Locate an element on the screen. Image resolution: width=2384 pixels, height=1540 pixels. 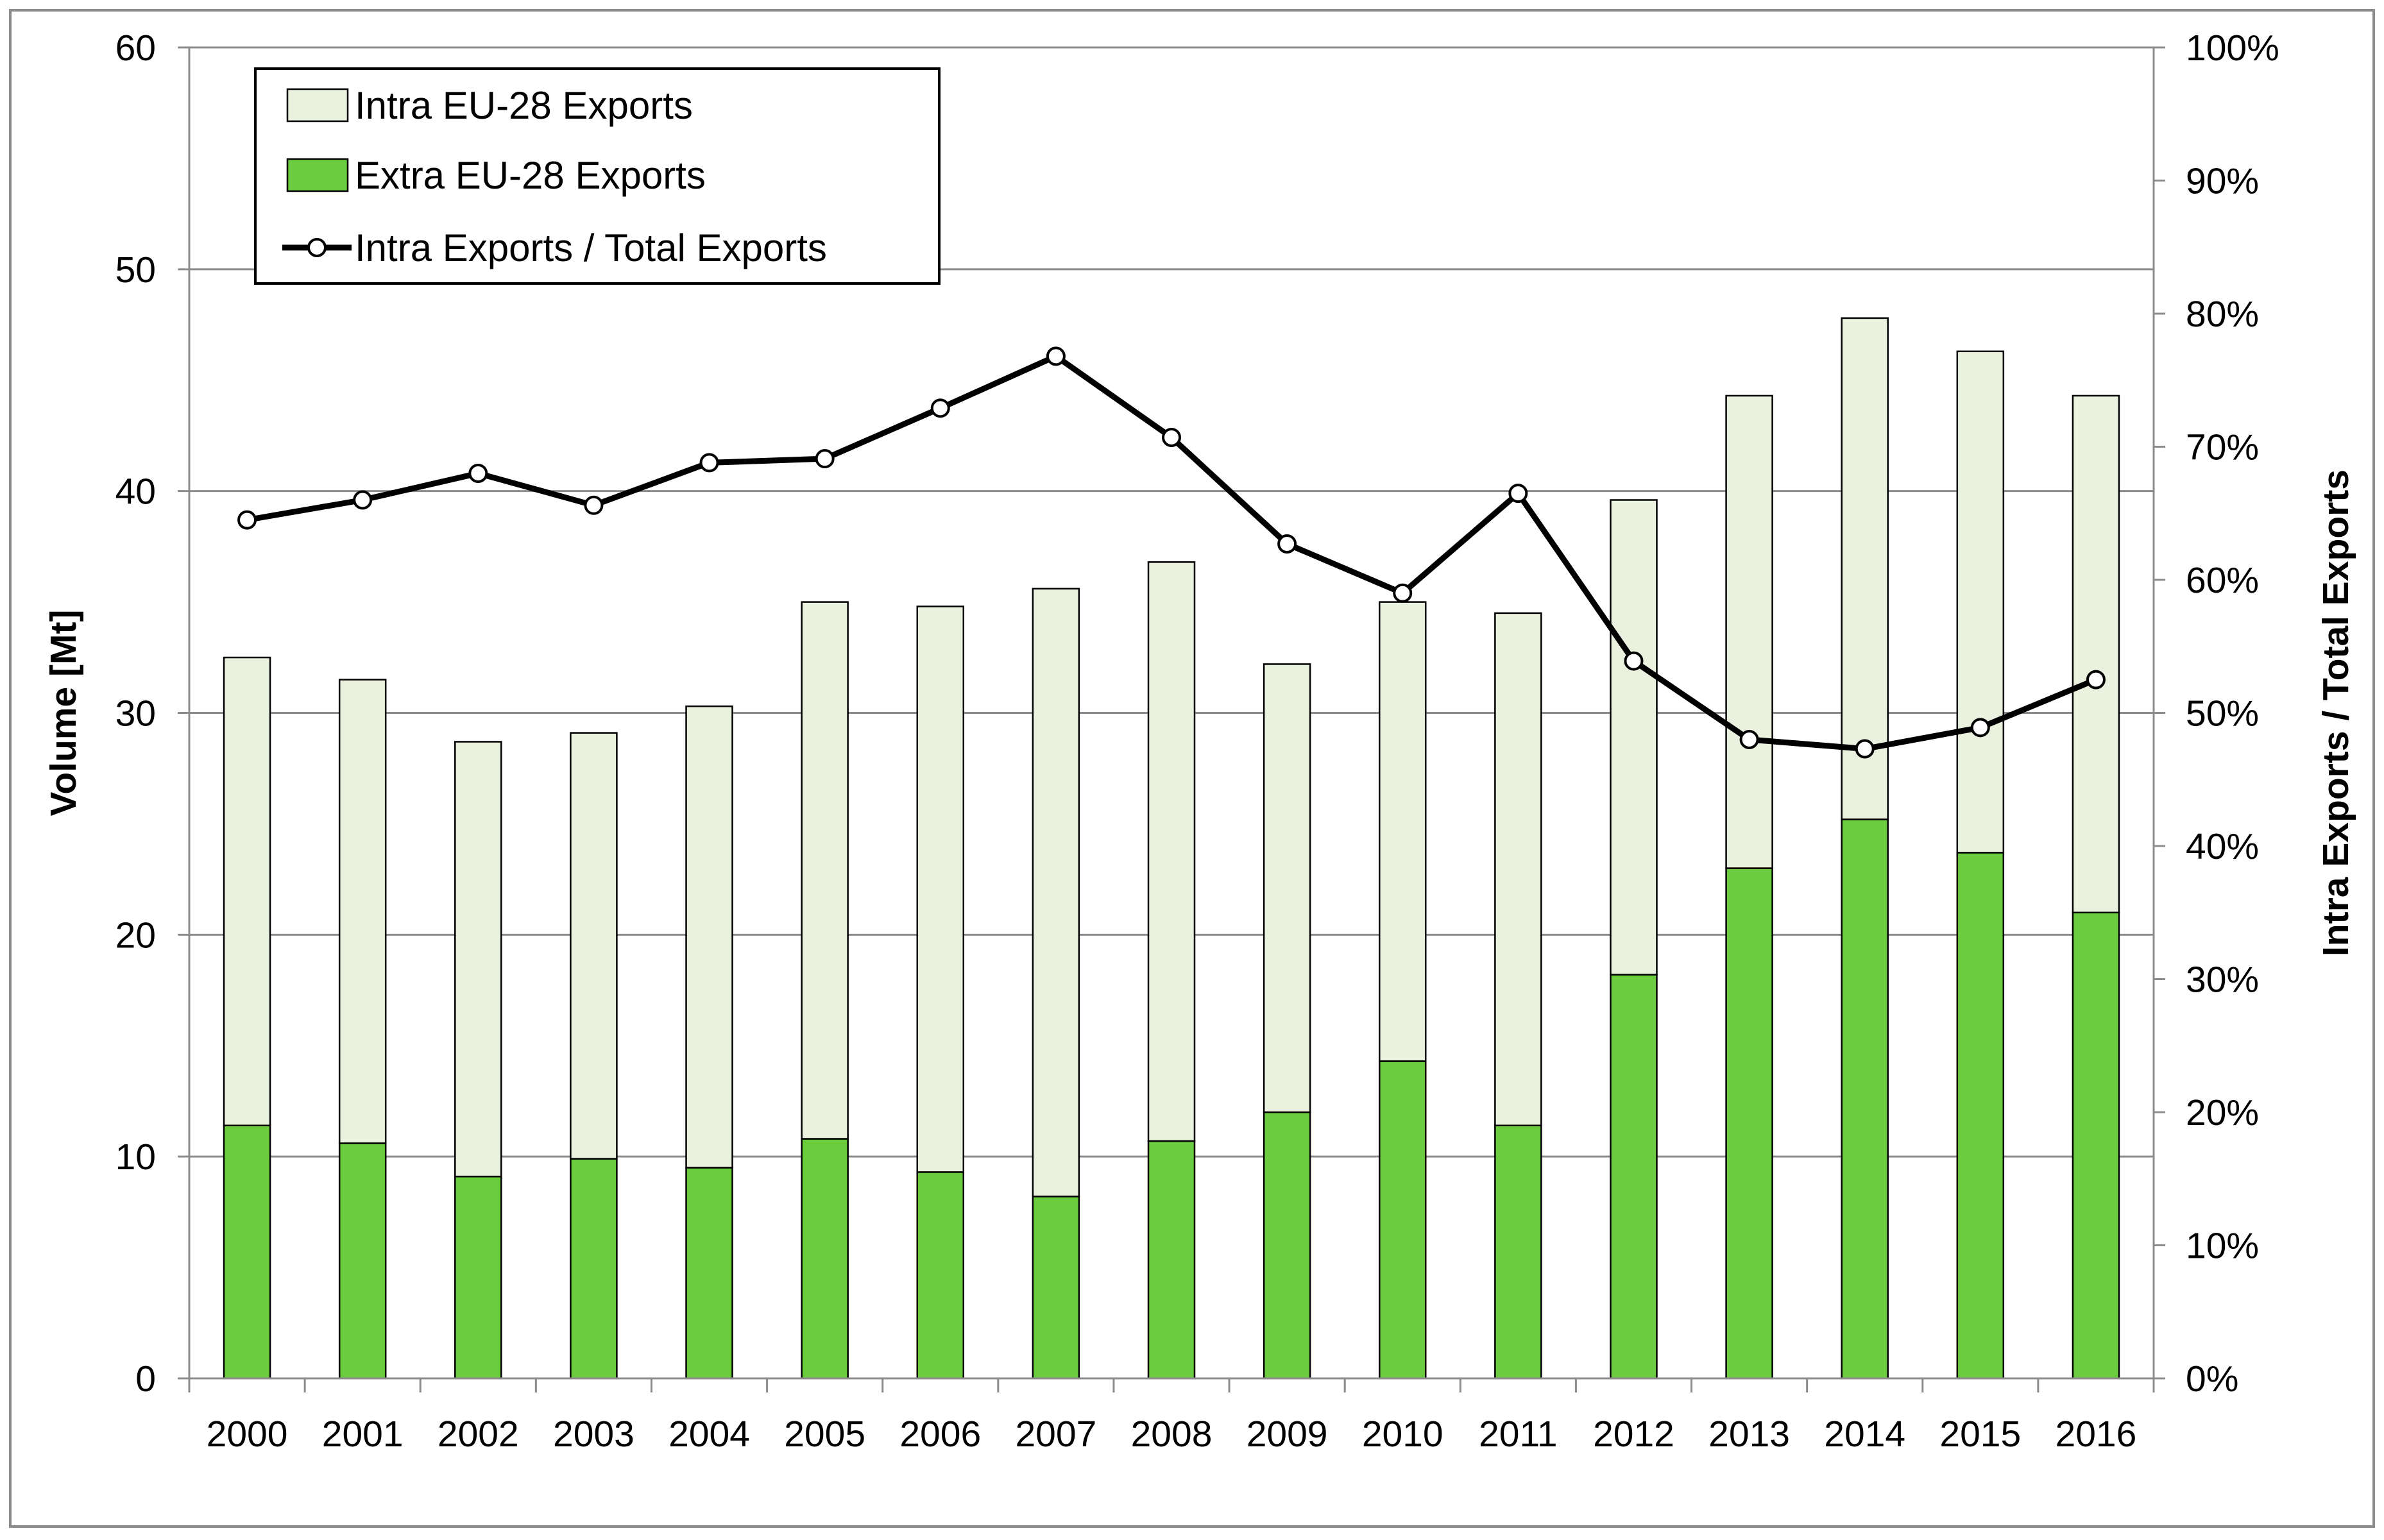
bar-extra-eu-28-exports-2015 is located at coordinates (1981, 1116).